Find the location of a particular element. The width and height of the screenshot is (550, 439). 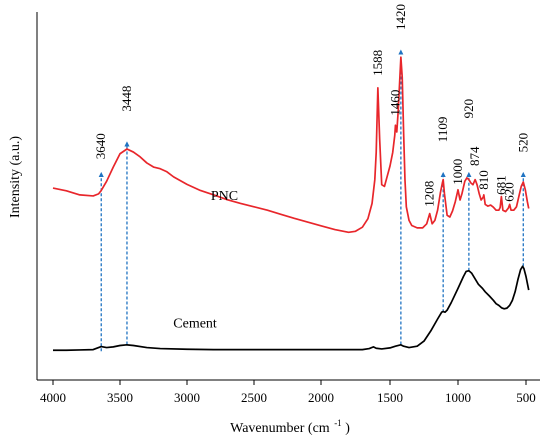

y-axis-label: Intensity (a.u.) is located at coordinates (15, 177).